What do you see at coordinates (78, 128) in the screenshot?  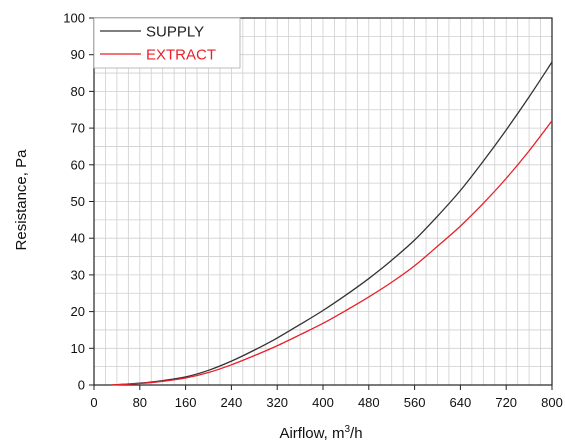 I see `y-tick-label: 70` at bounding box center [78, 128].